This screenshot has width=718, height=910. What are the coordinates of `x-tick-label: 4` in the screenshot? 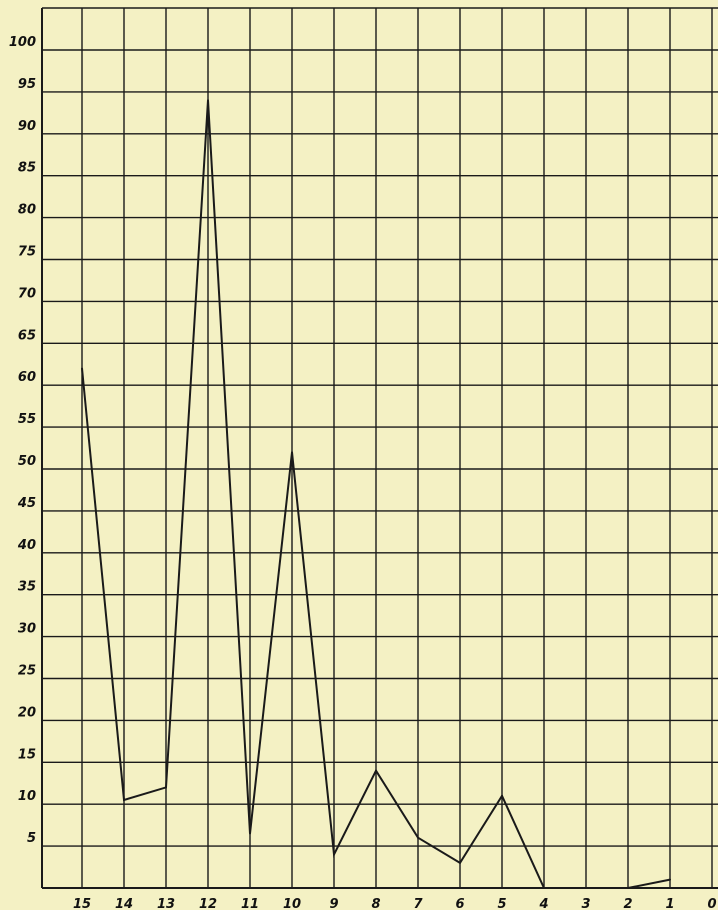 It's located at (543, 903).